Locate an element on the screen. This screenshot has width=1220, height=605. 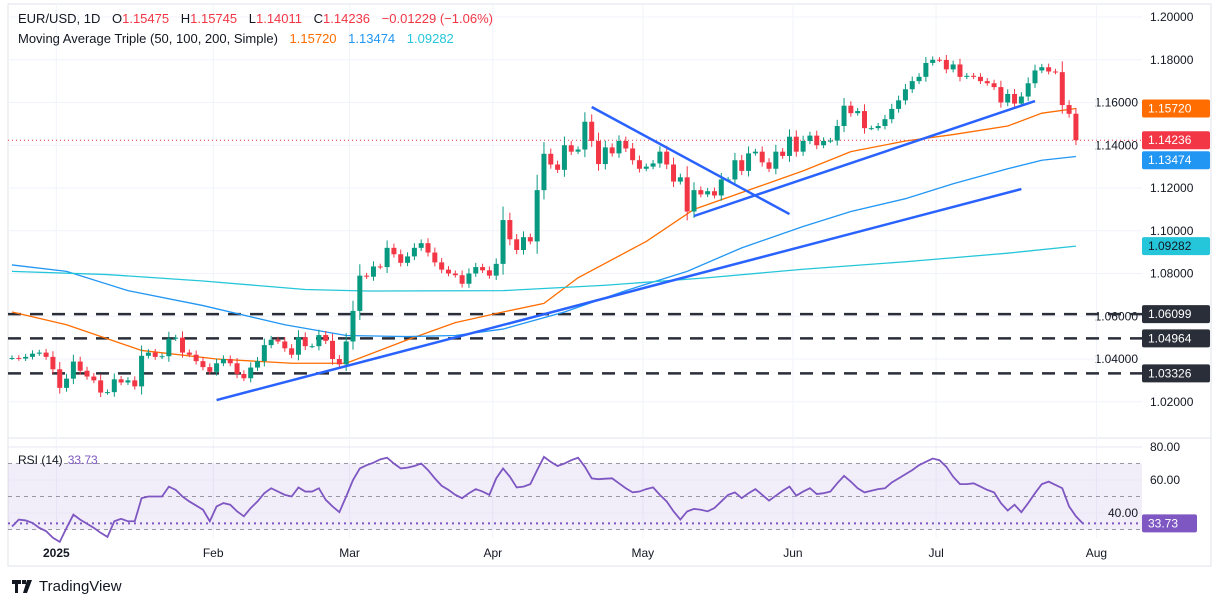
time-axis-label: Mar is located at coordinates (349, 553).